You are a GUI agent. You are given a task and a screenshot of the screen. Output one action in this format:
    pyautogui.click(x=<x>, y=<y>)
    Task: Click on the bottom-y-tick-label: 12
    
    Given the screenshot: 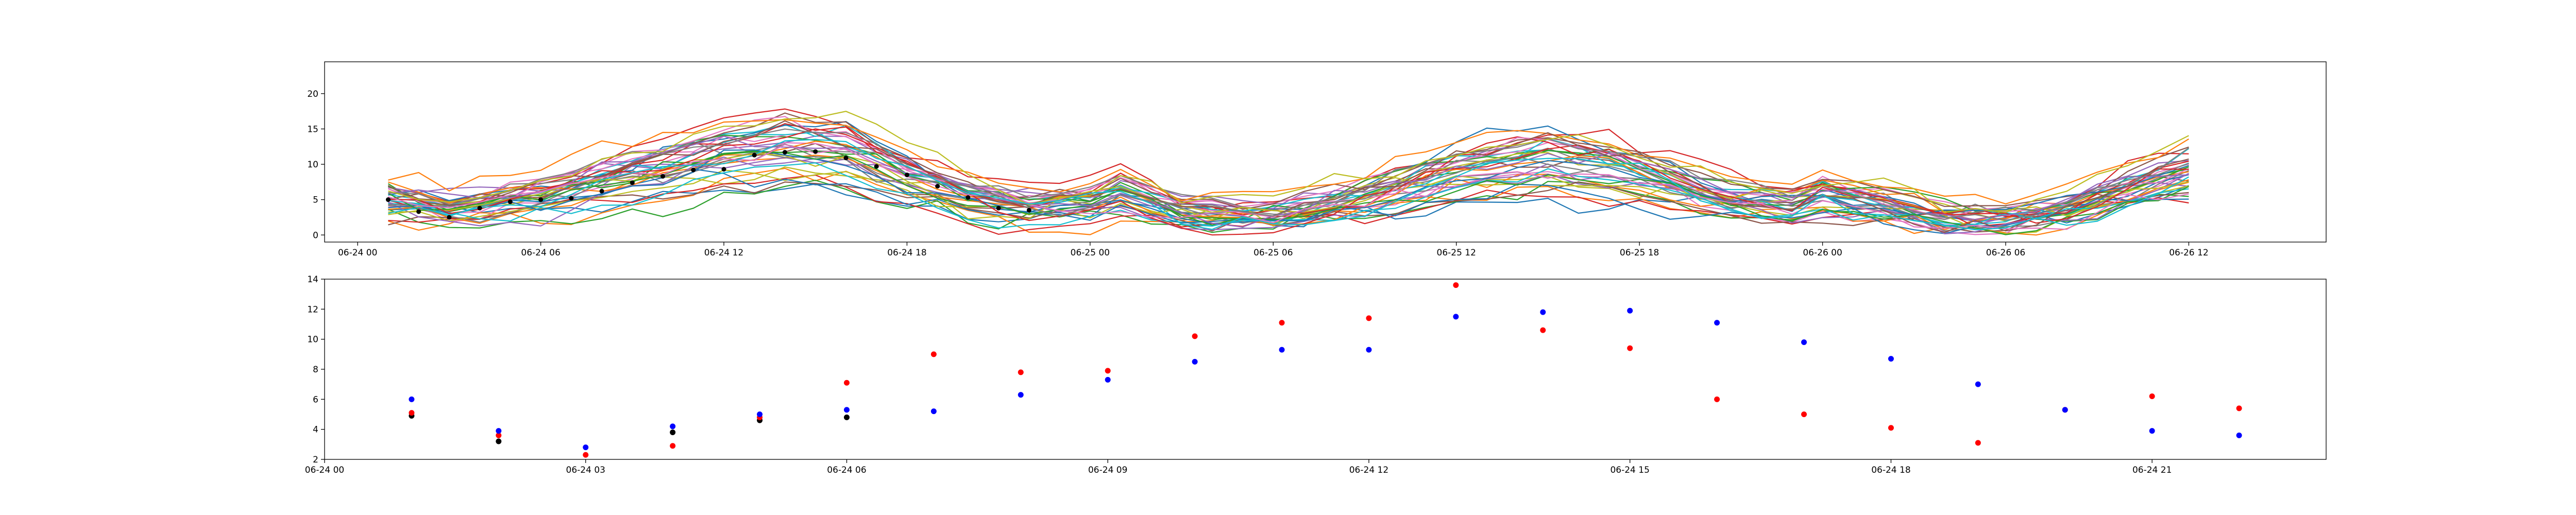 What is the action you would take?
    pyautogui.click(x=312, y=309)
    